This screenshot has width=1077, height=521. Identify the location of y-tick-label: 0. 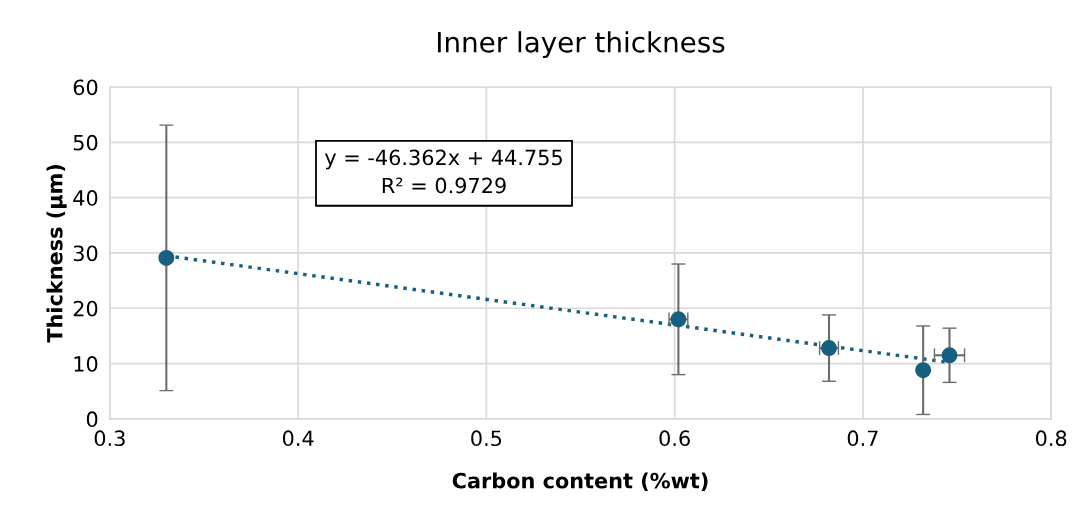
(92, 419).